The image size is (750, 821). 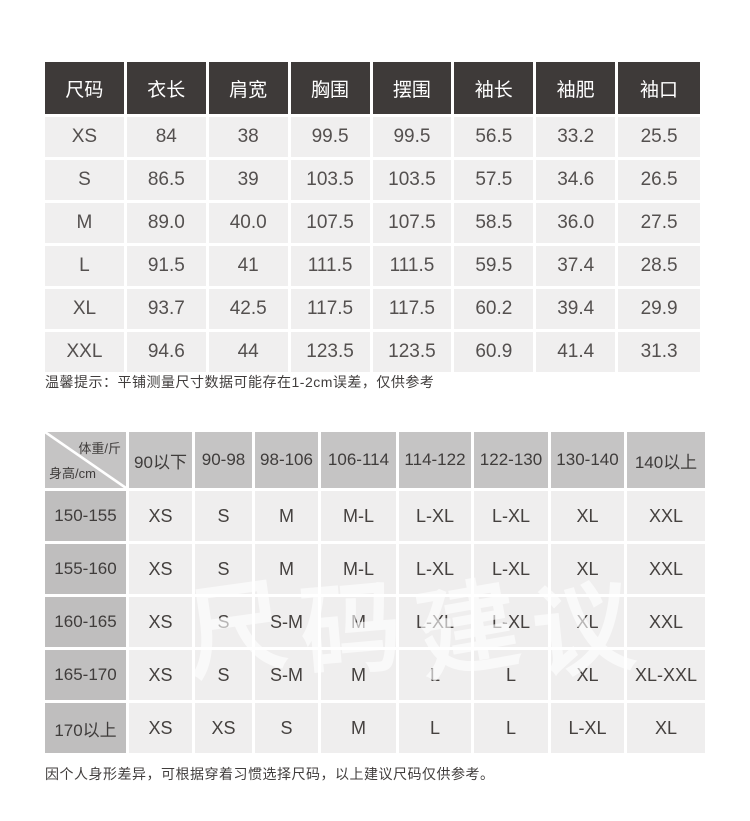 What do you see at coordinates (436, 676) in the screenshot?
I see `recommended-size-cell: L` at bounding box center [436, 676].